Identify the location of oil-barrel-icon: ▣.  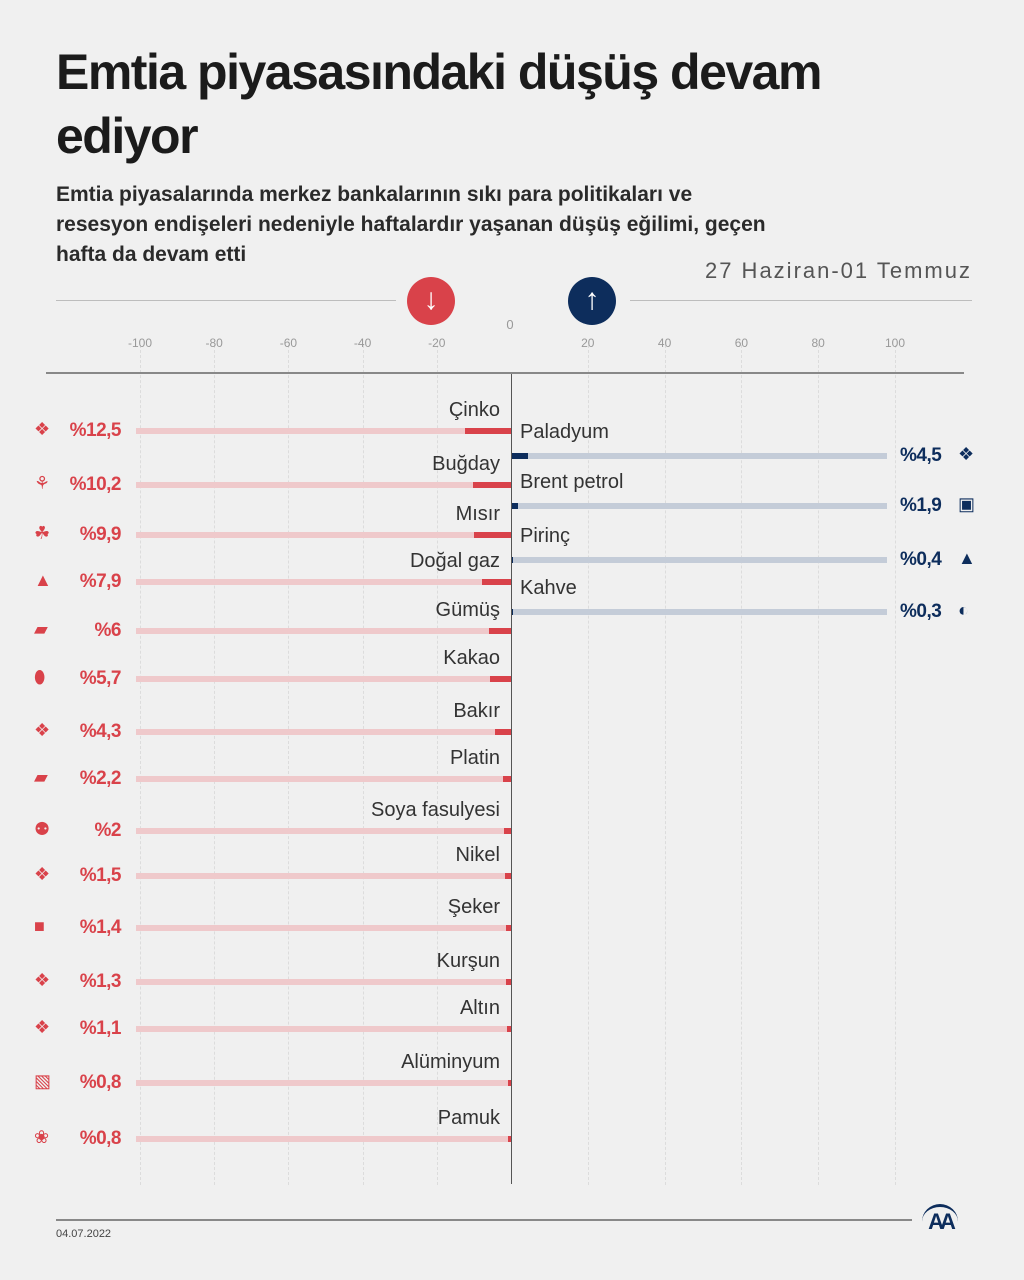
(967, 504).